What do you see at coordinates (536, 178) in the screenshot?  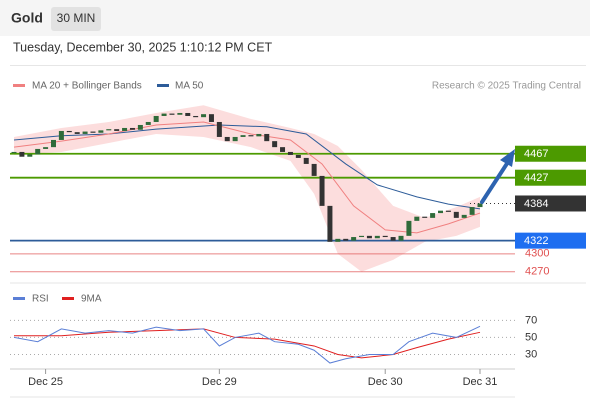 I see `level-label: 4427` at bounding box center [536, 178].